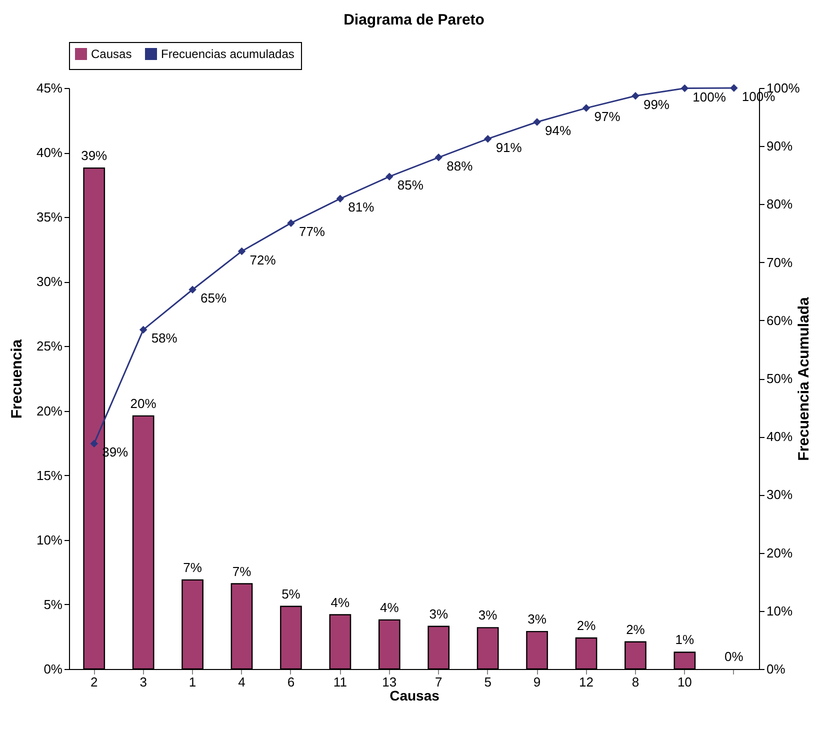  I want to click on data-label: 20%, so click(143, 403).